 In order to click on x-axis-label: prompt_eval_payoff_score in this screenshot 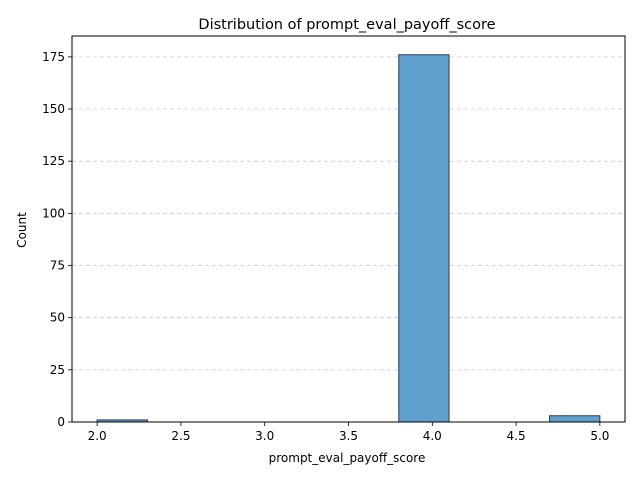, I will do `click(347, 458)`.